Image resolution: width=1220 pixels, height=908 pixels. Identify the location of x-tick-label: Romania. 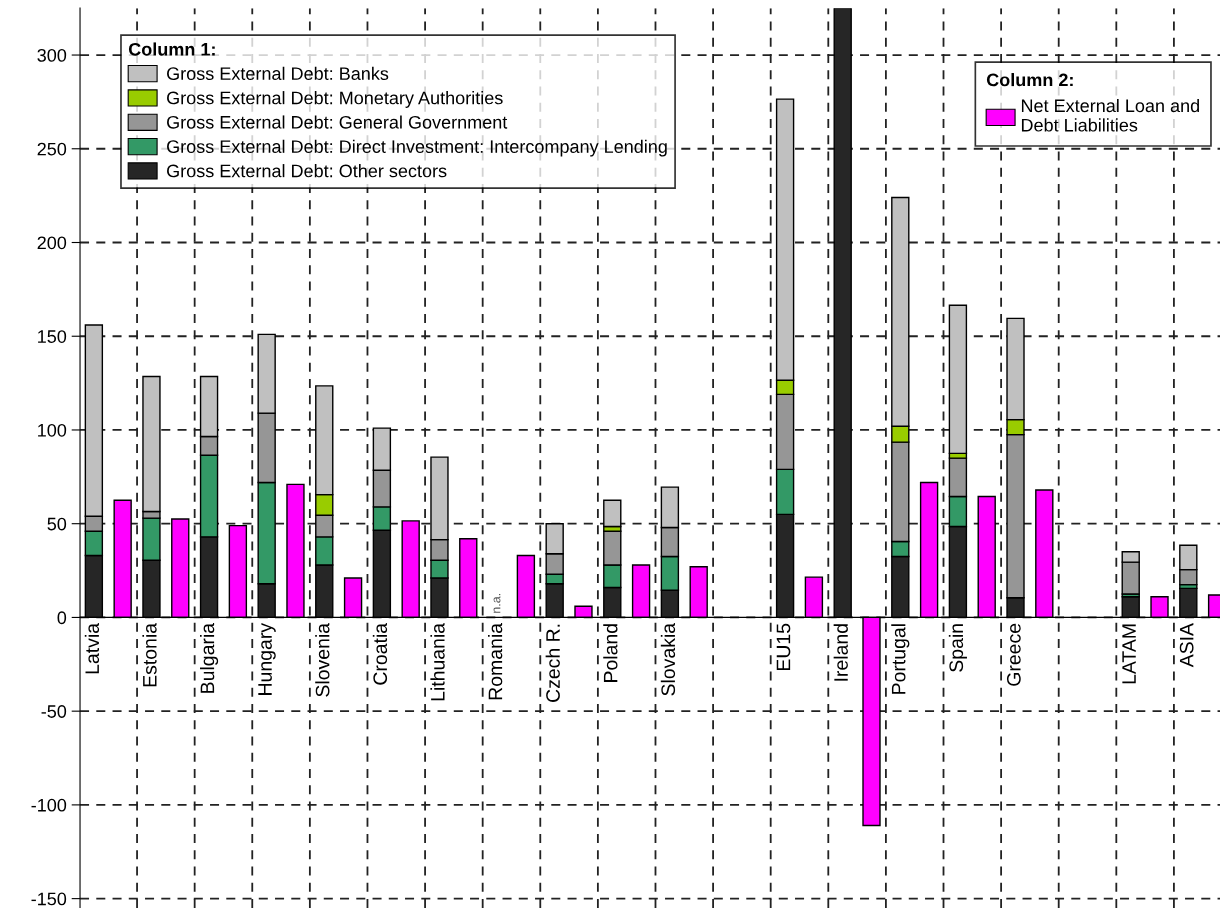
(495, 661).